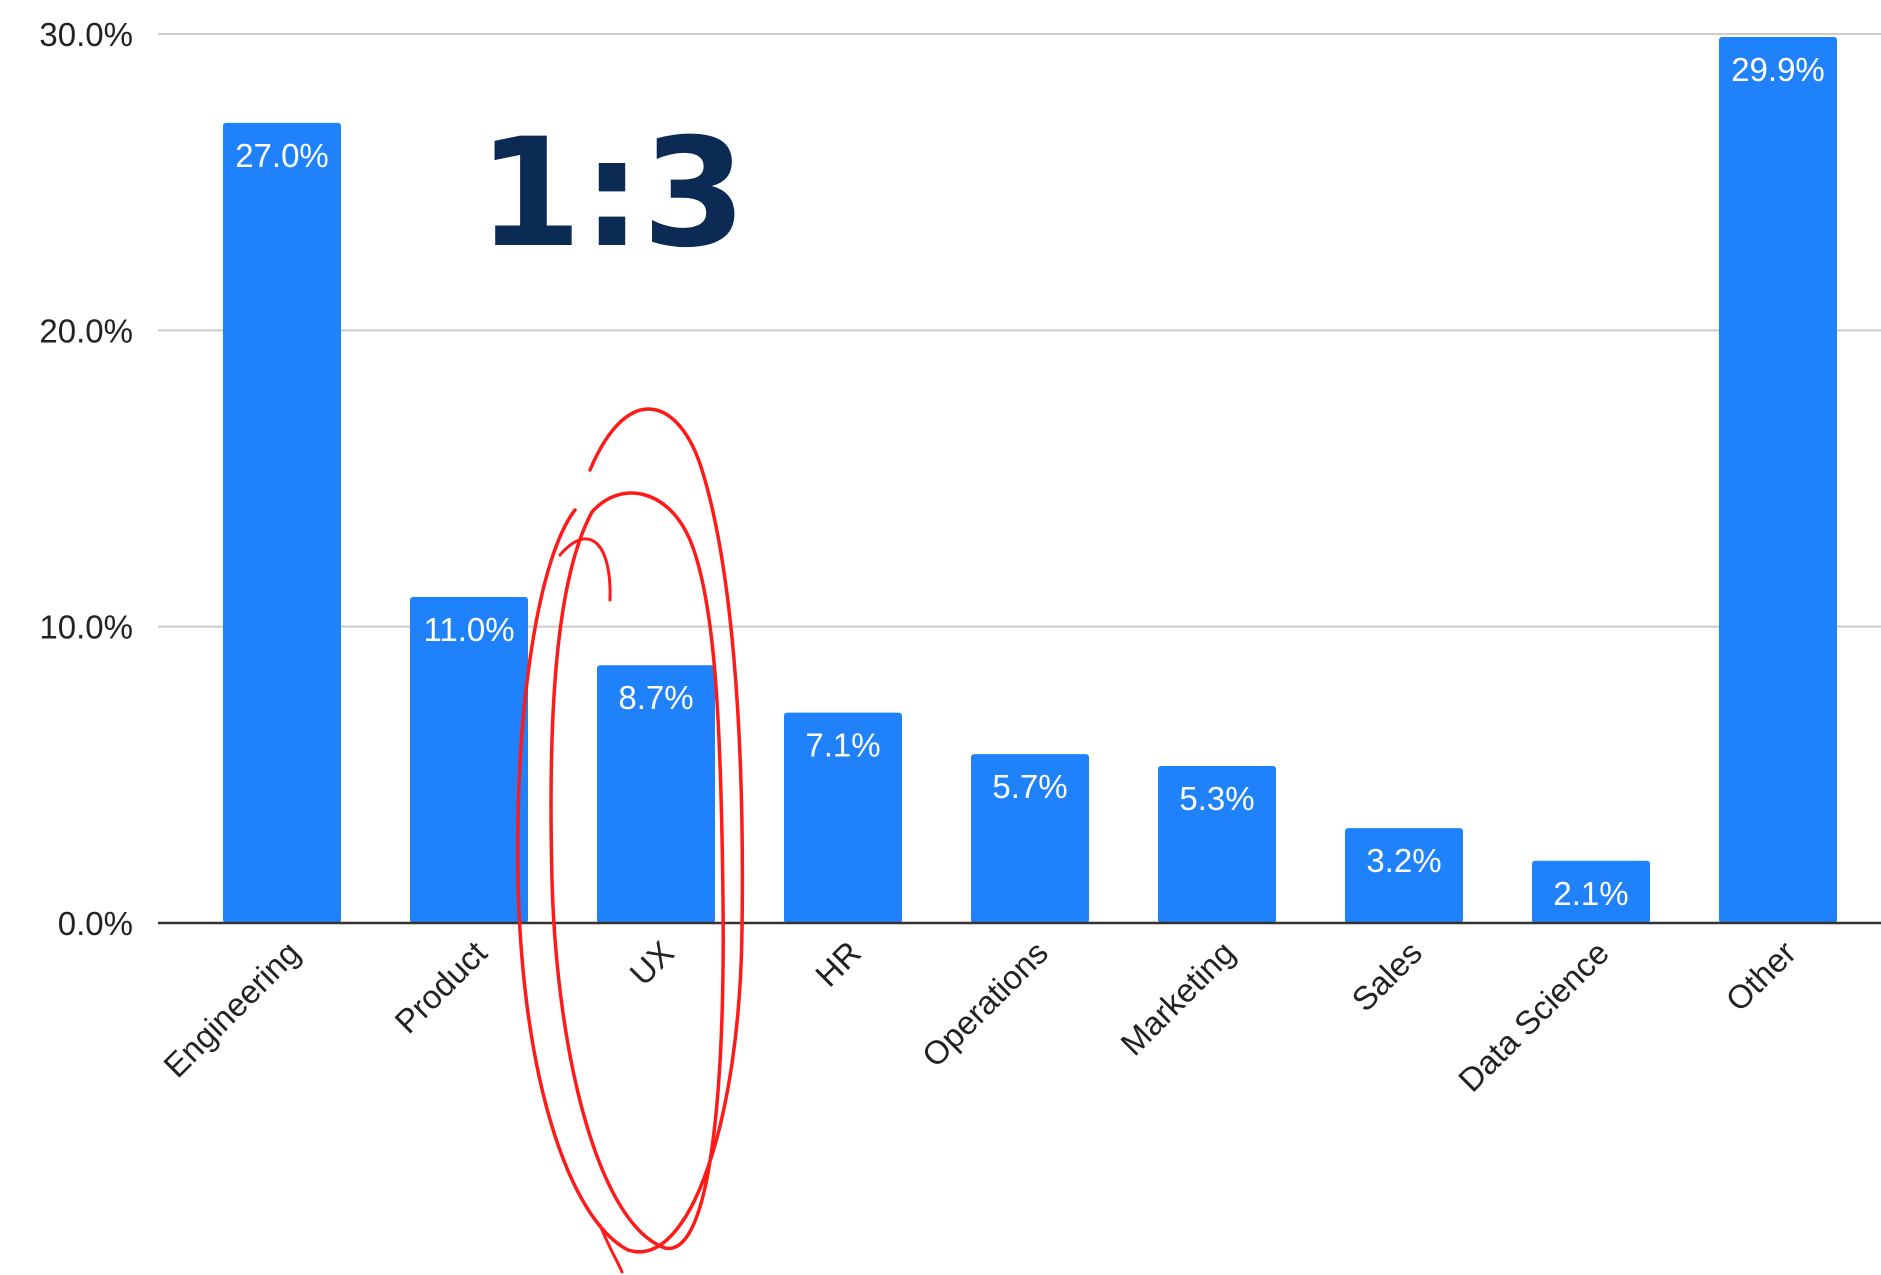 This screenshot has height=1275, width=1881. I want to click on x-category-label: Other, so click(1760, 976).